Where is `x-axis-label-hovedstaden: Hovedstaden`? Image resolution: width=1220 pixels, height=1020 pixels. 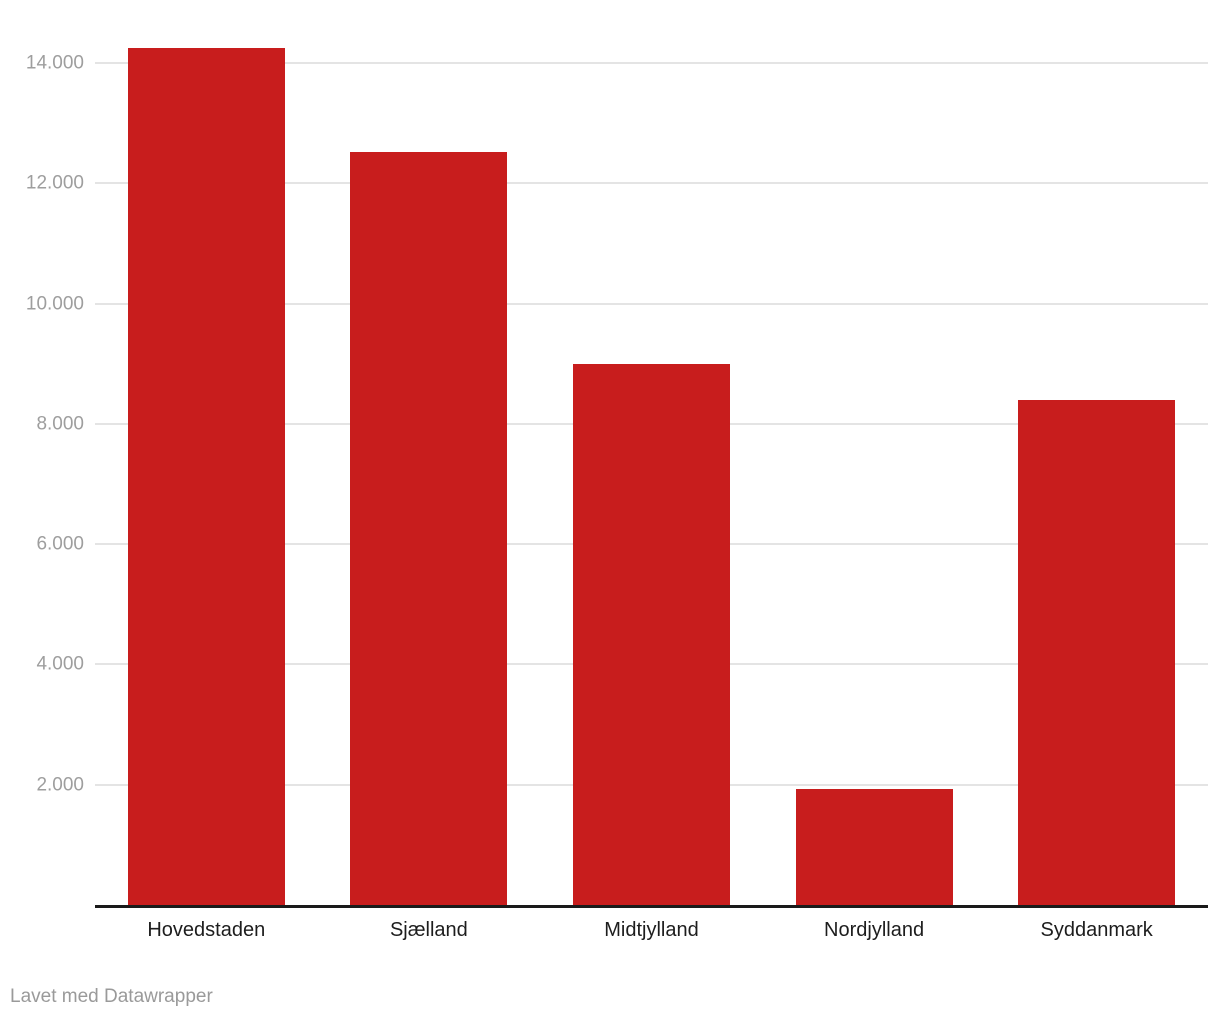
x-axis-label-hovedstaden: Hovedstaden is located at coordinates (206, 930).